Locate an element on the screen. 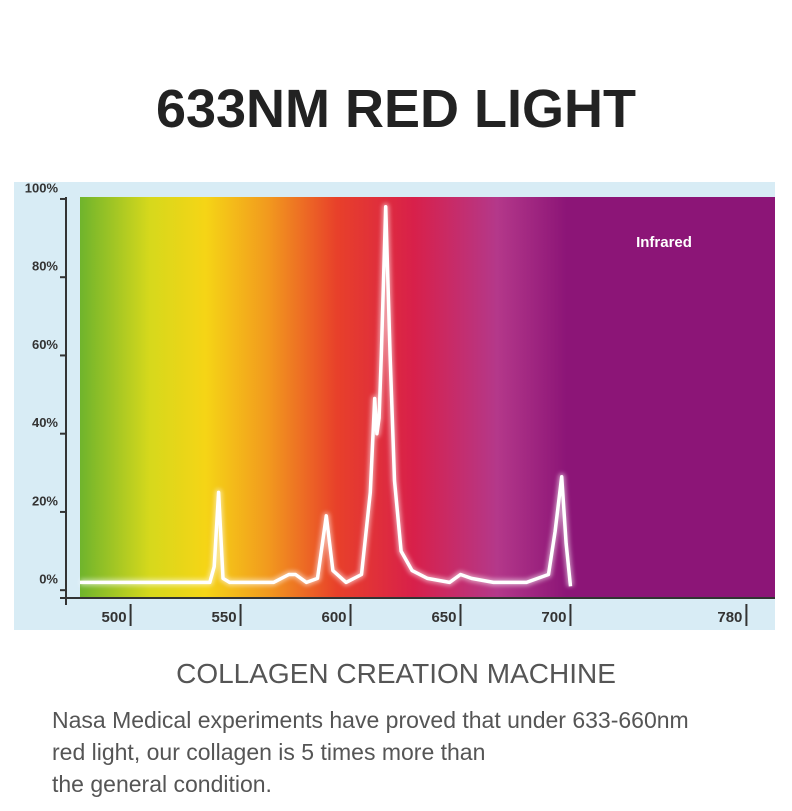  x-tick-label: 500 is located at coordinates (114, 617).